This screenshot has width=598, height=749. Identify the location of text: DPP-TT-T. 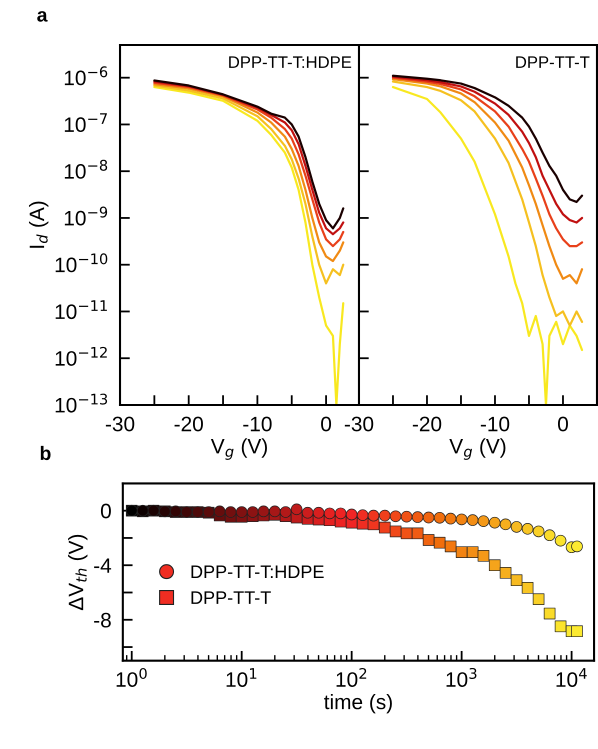
(553, 62).